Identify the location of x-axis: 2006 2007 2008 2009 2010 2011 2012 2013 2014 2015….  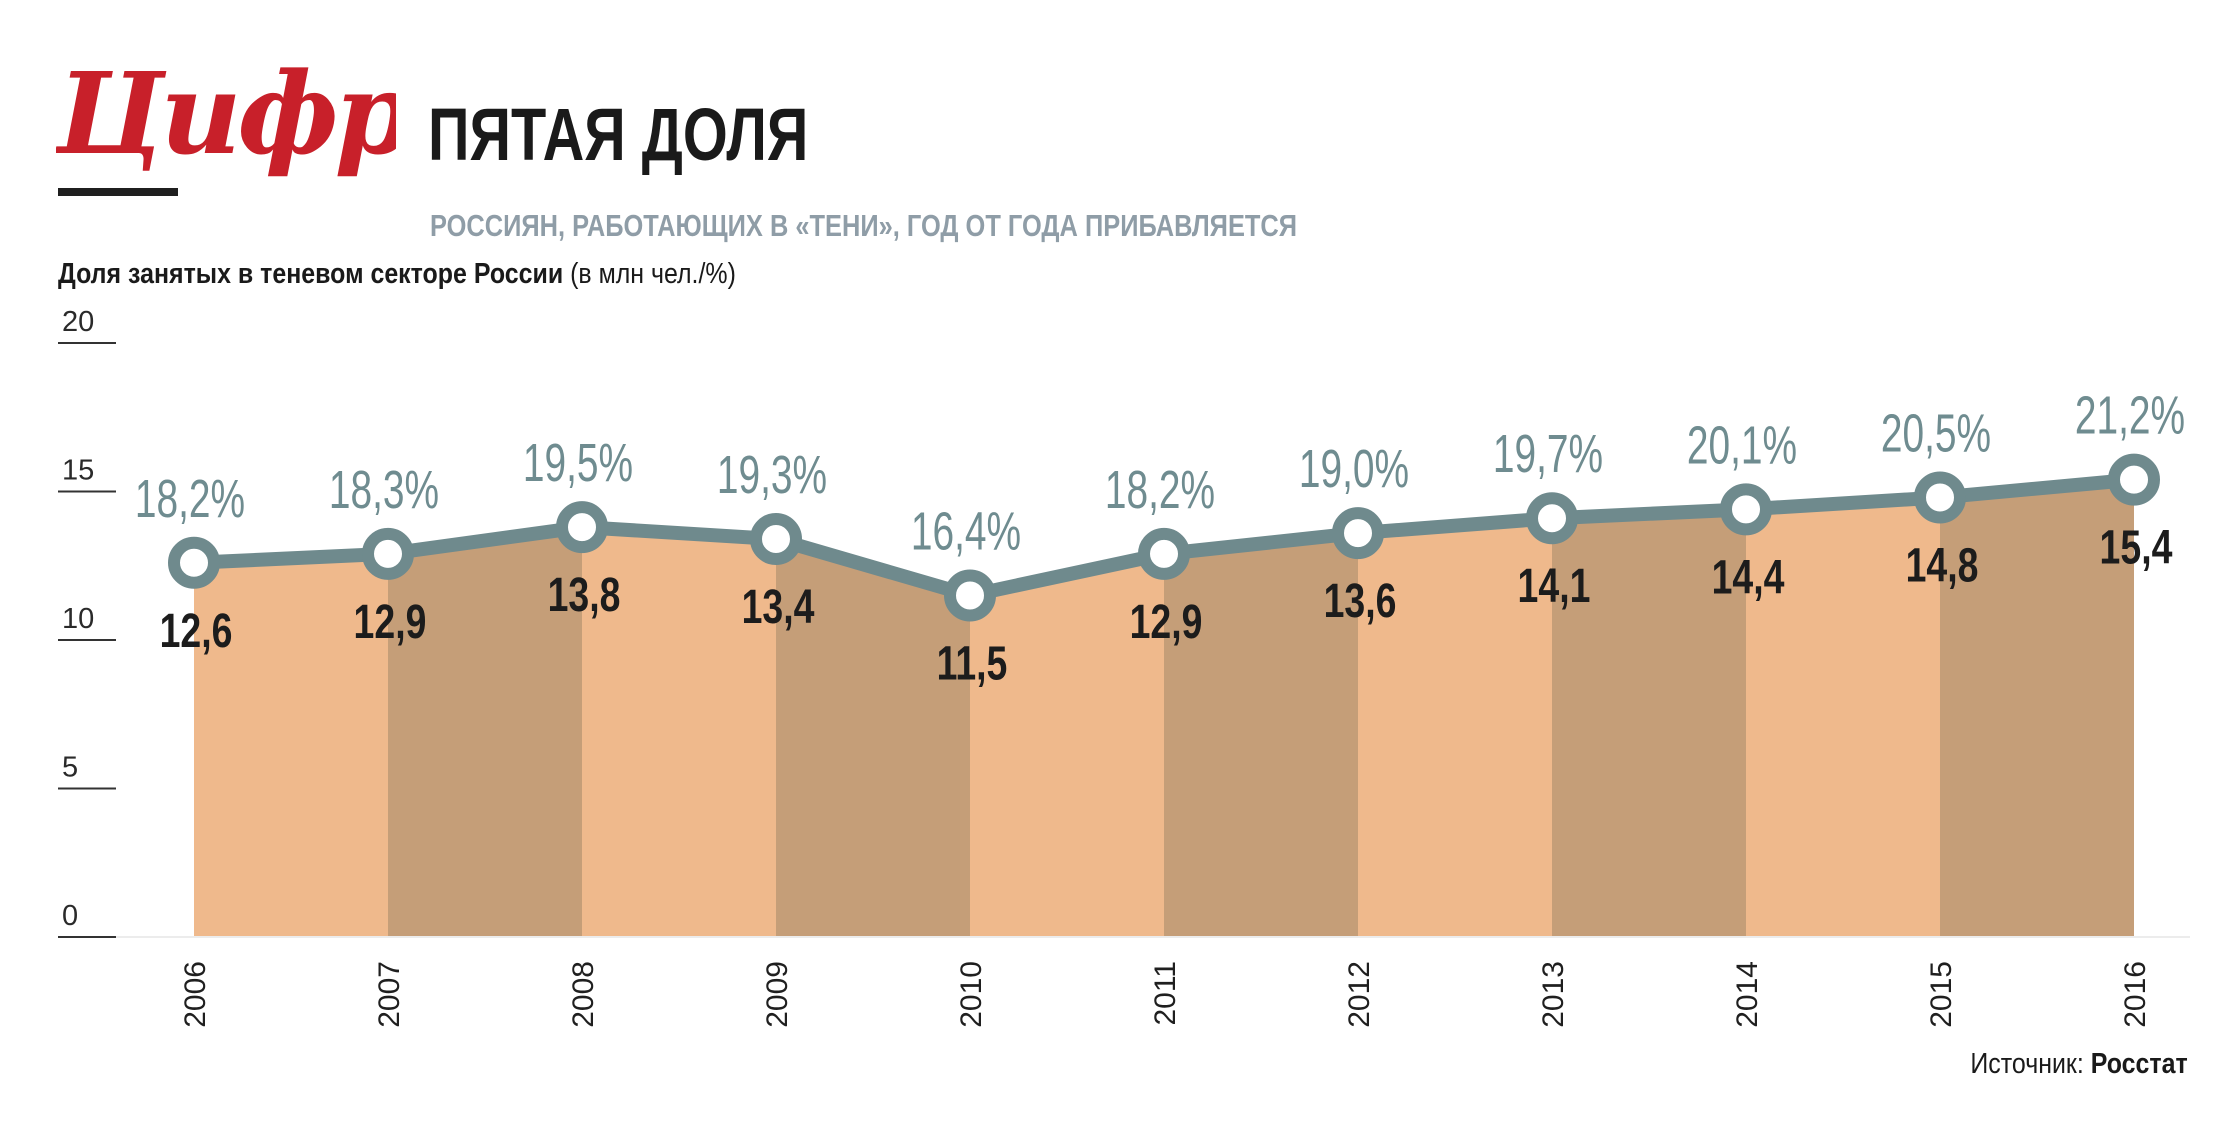
(1153, 982).